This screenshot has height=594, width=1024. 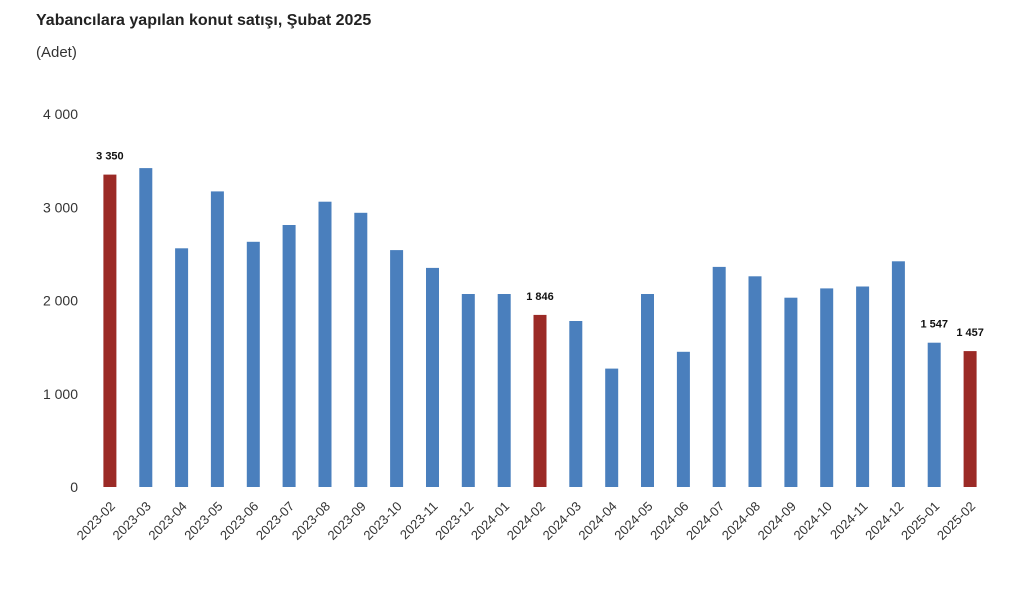 I want to click on y-tick-label: 4 000, so click(x=60, y=114).